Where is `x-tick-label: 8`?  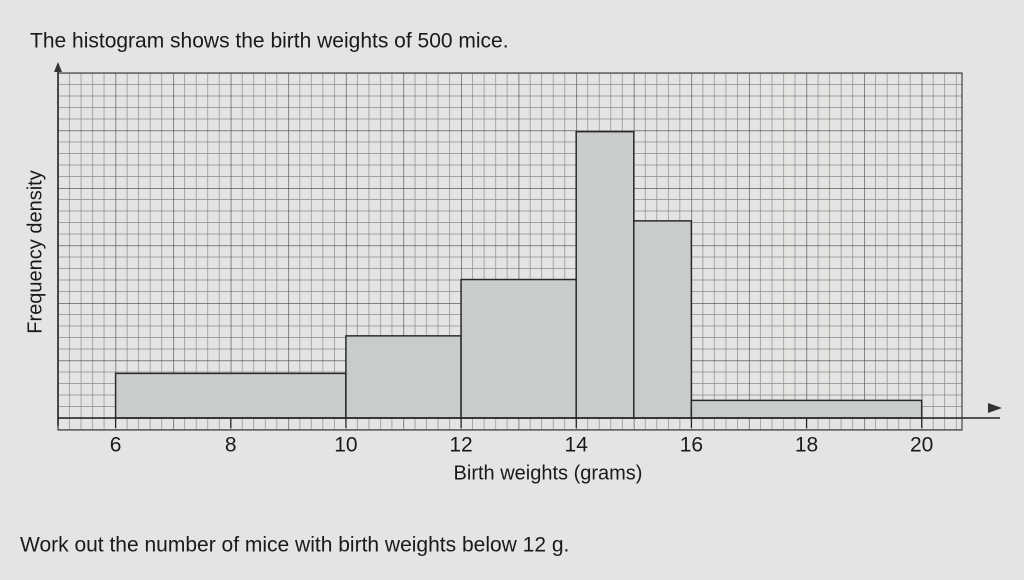
x-tick-label: 8 is located at coordinates (231, 445).